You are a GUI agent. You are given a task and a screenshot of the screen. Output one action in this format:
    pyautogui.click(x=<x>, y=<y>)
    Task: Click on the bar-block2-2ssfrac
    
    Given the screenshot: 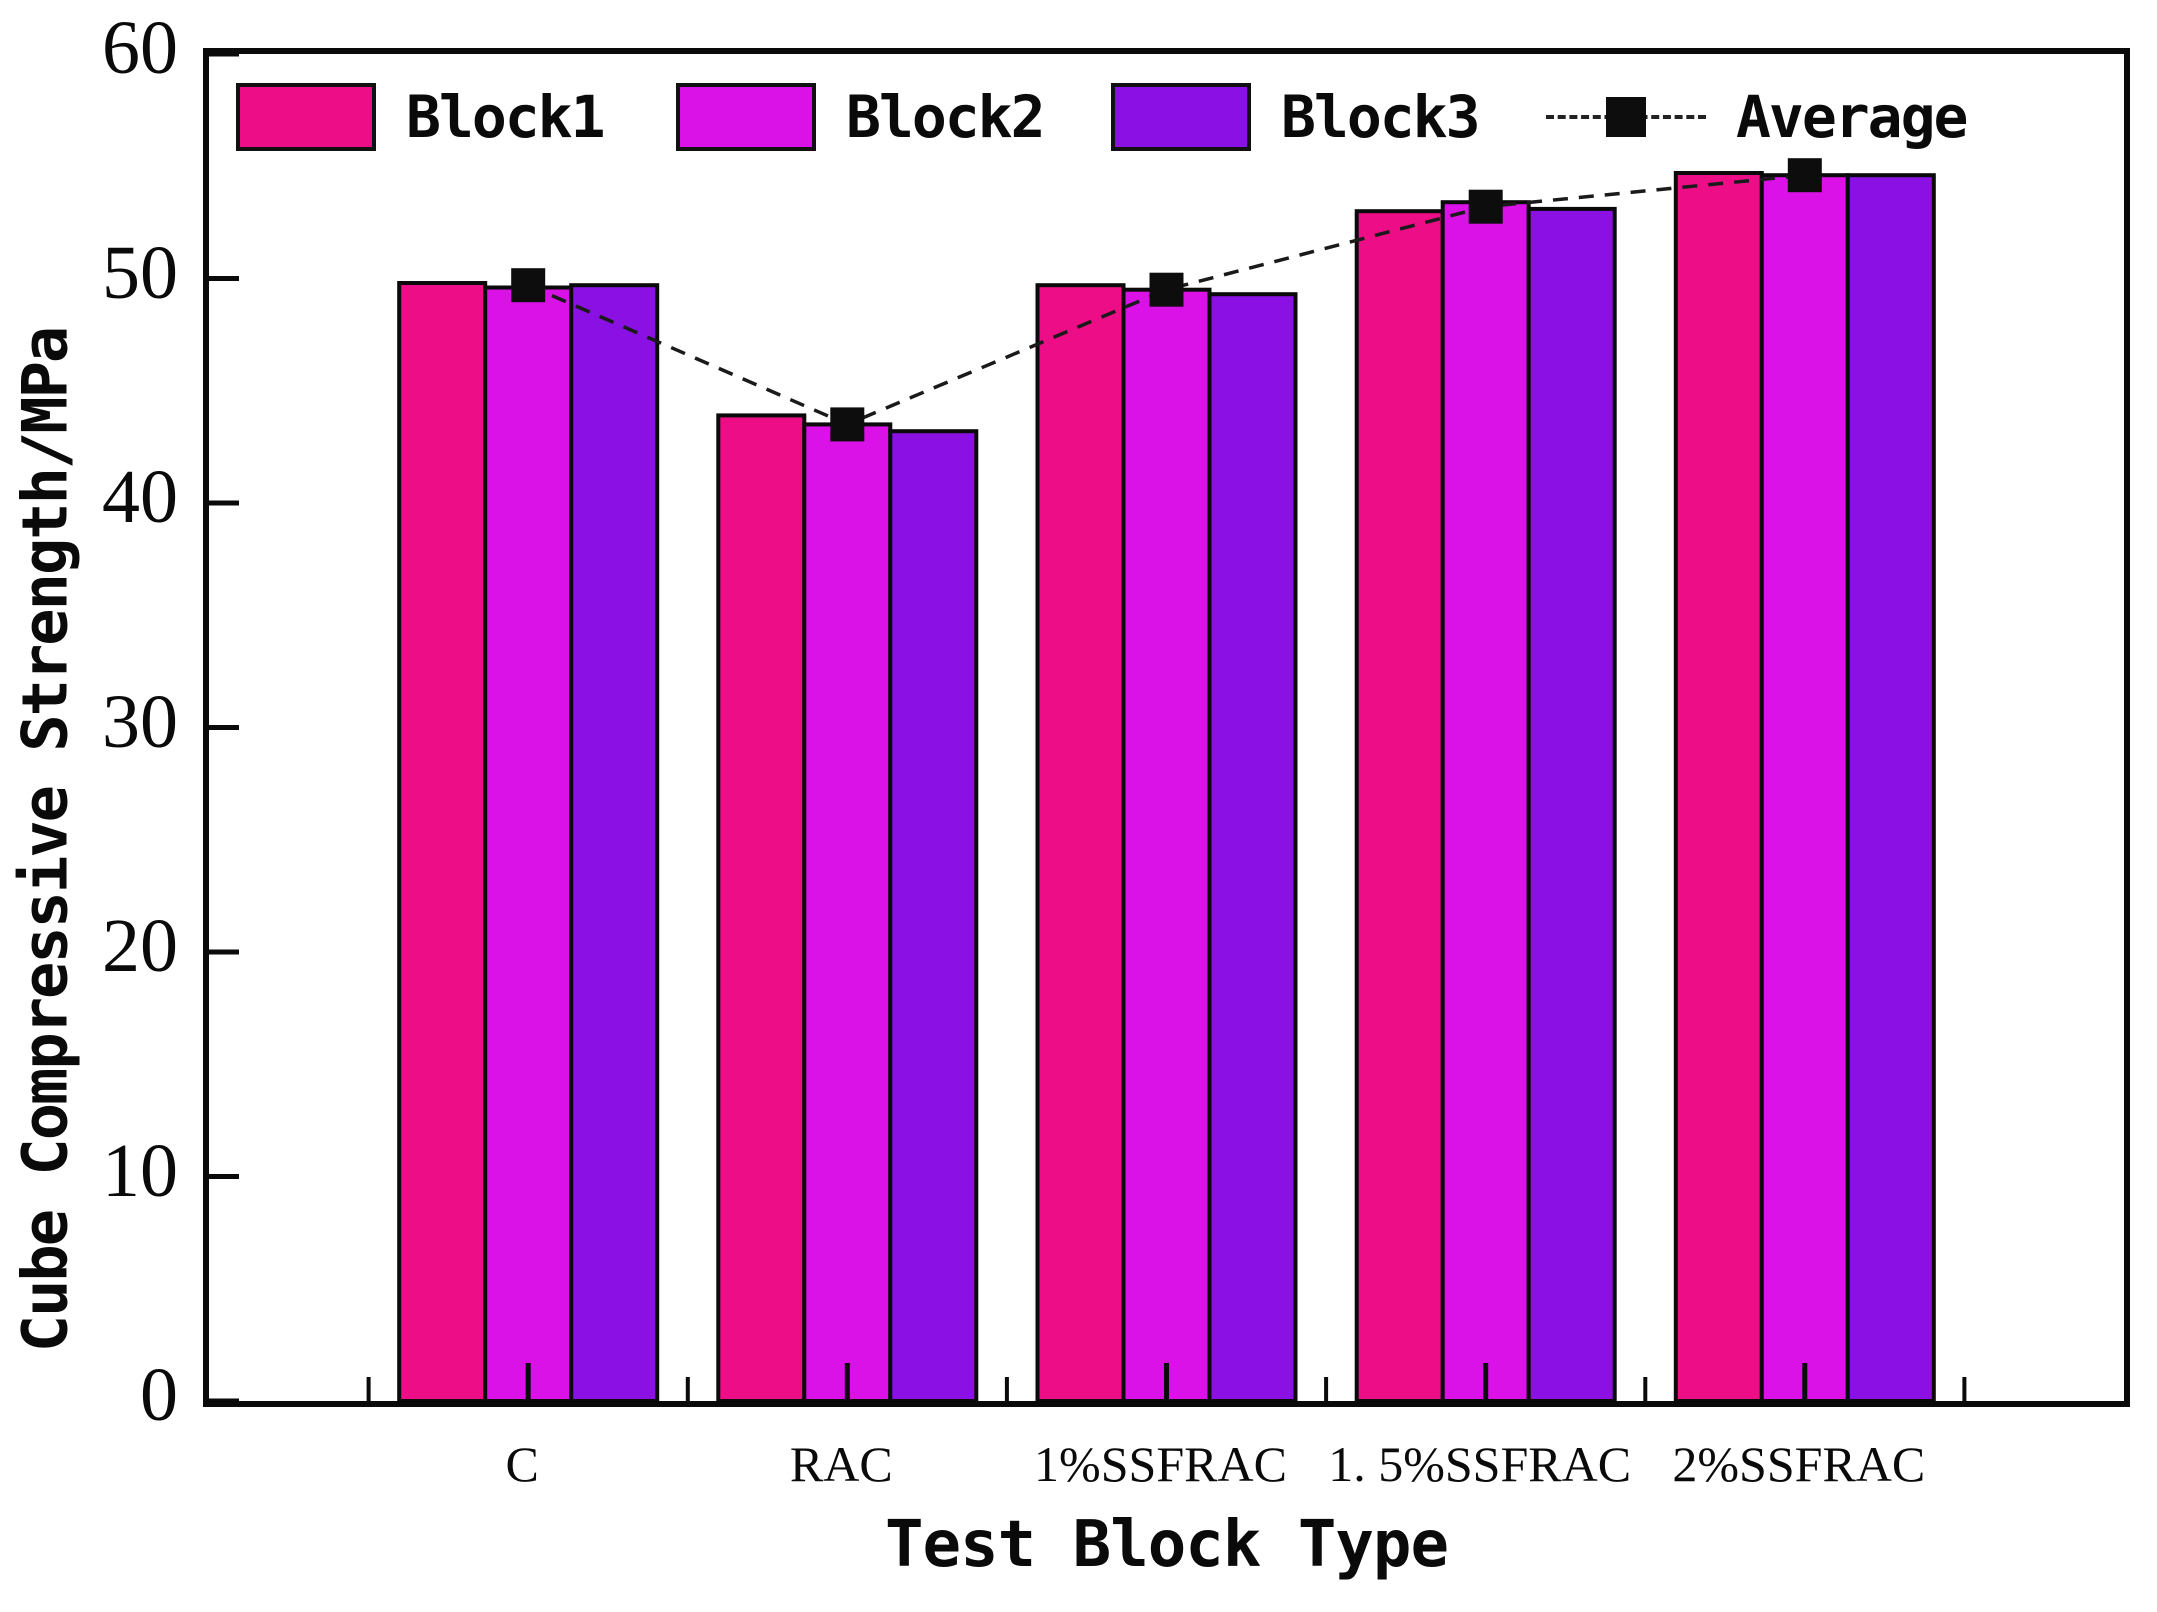 What is the action you would take?
    pyautogui.click(x=1804, y=787)
    